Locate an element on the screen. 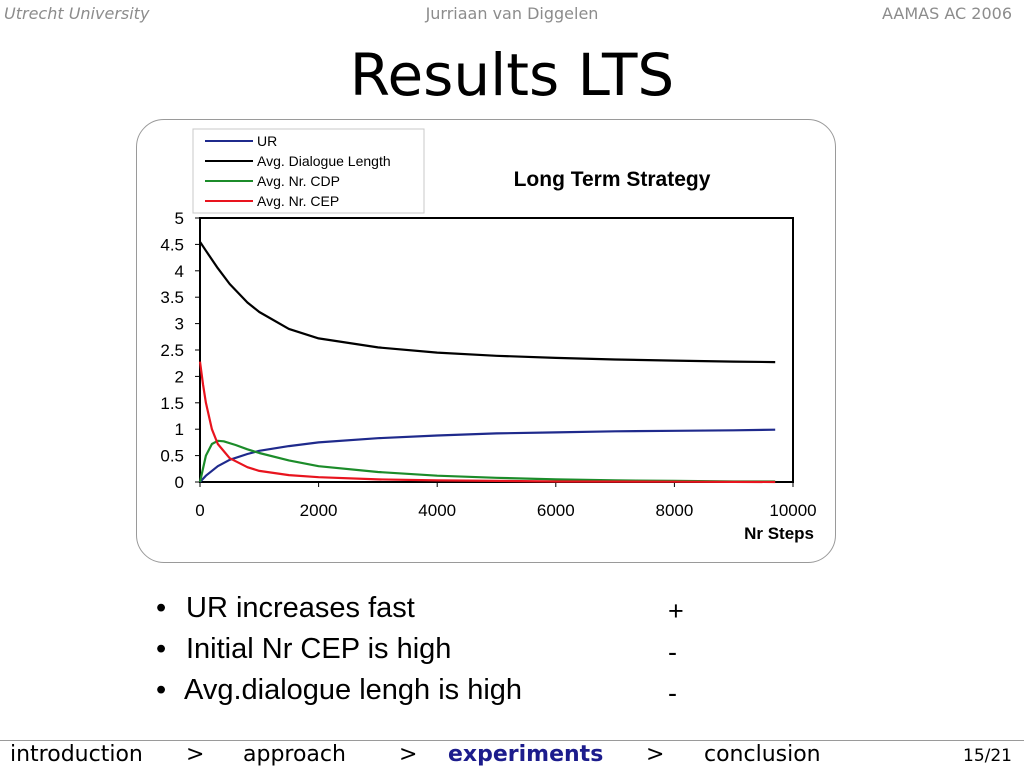 The height and width of the screenshot is (768, 1024). x-tick-label: 10000 is located at coordinates (792, 510).